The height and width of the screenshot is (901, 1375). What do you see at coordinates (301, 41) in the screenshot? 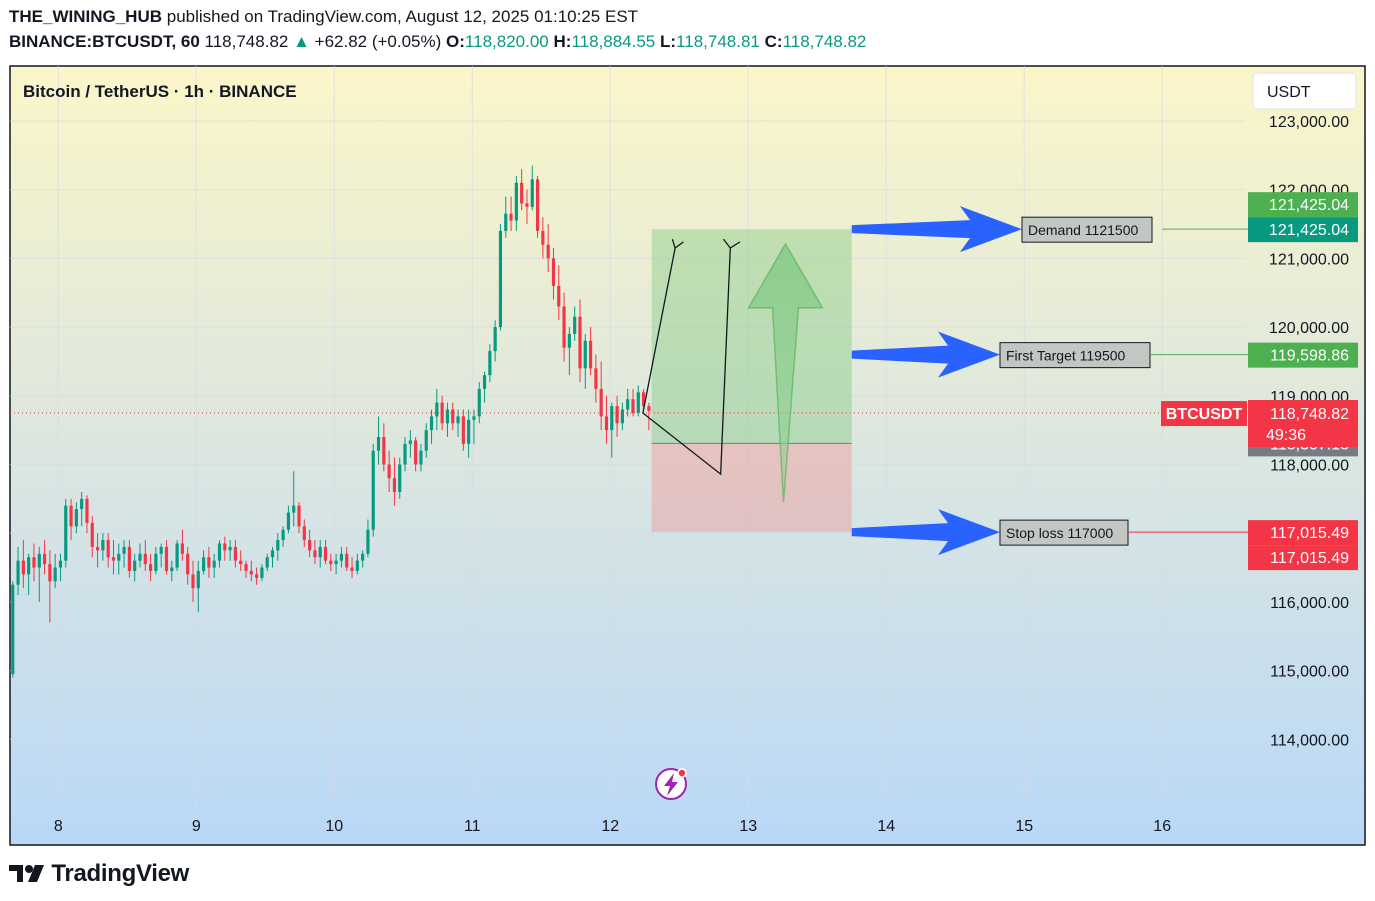
I see `up-triangle-icon: ▲` at bounding box center [301, 41].